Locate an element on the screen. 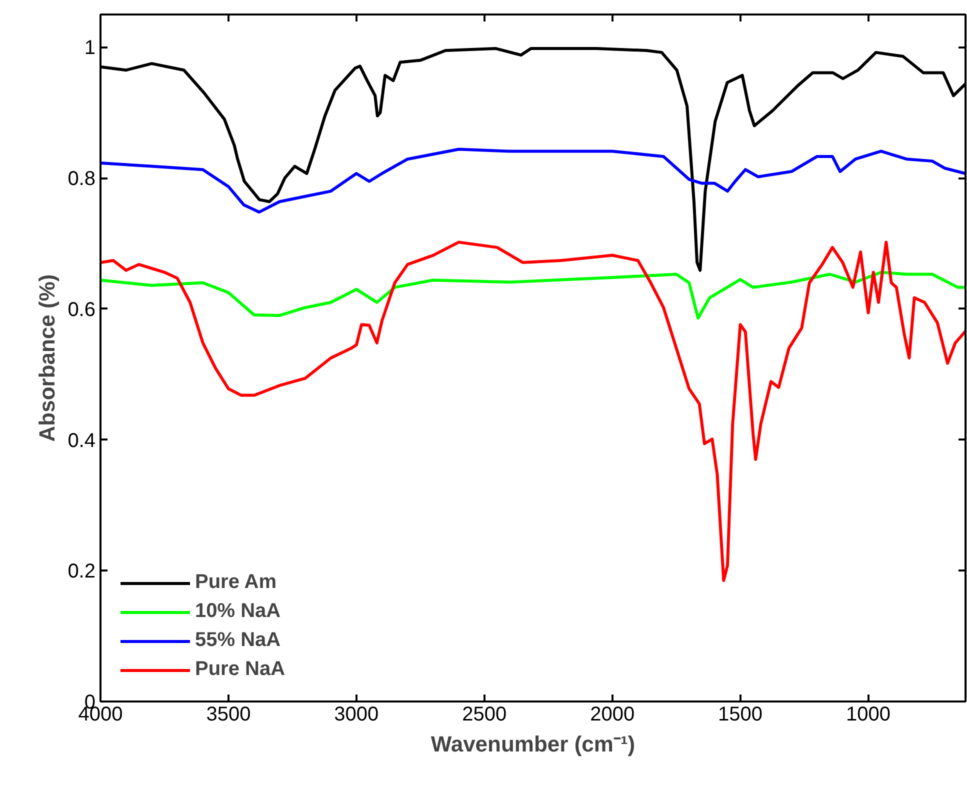 The image size is (967, 786). x-tick-label: 2500 is located at coordinates (484, 715).